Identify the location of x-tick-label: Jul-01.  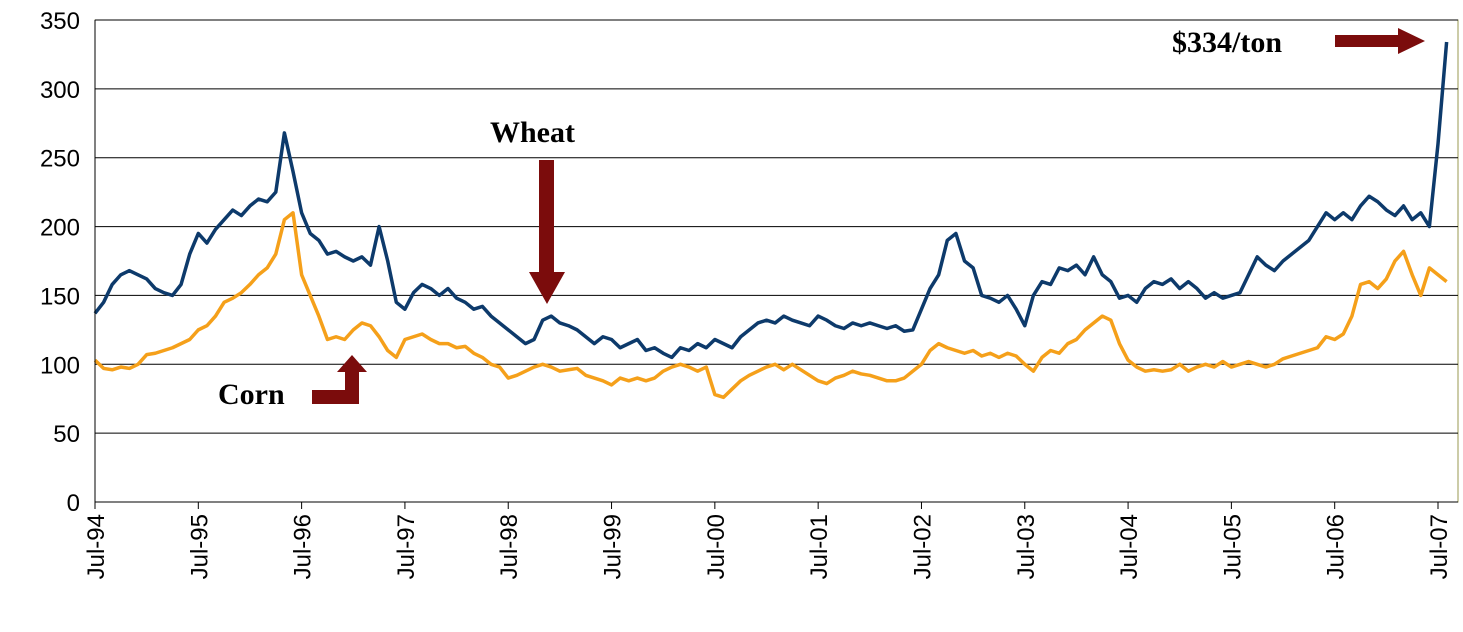
(819, 546).